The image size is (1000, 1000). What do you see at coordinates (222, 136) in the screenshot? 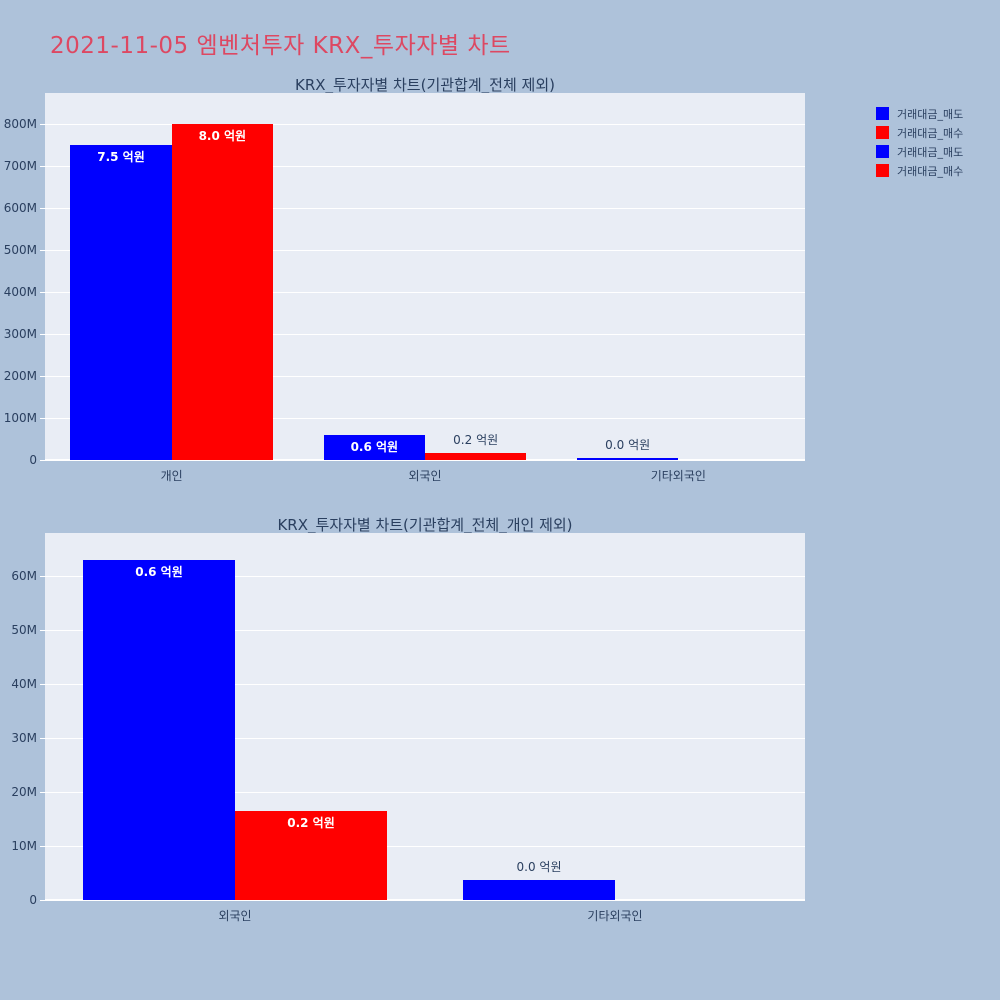
I see `bar-value-label: 8.0 억원` at bounding box center [222, 136].